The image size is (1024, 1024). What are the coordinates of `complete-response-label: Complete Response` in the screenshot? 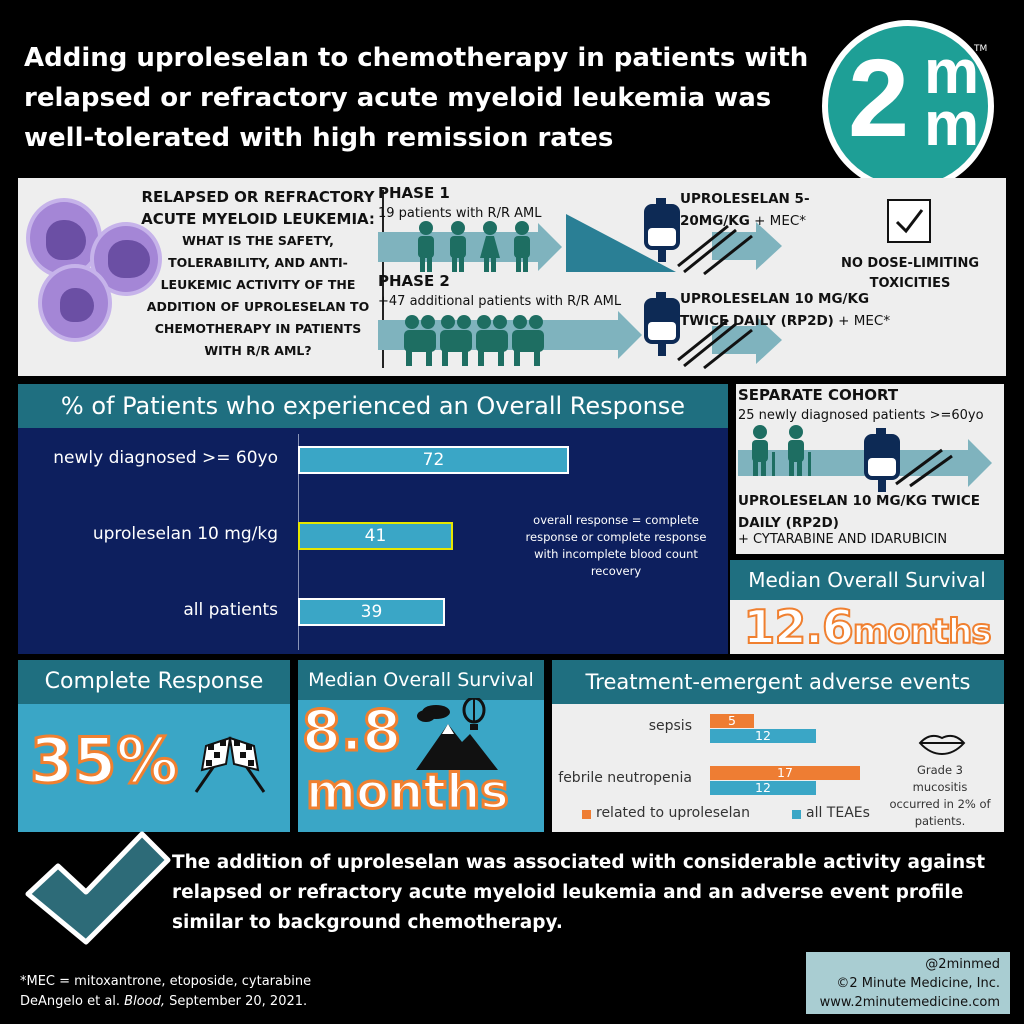 It's located at (154, 682).